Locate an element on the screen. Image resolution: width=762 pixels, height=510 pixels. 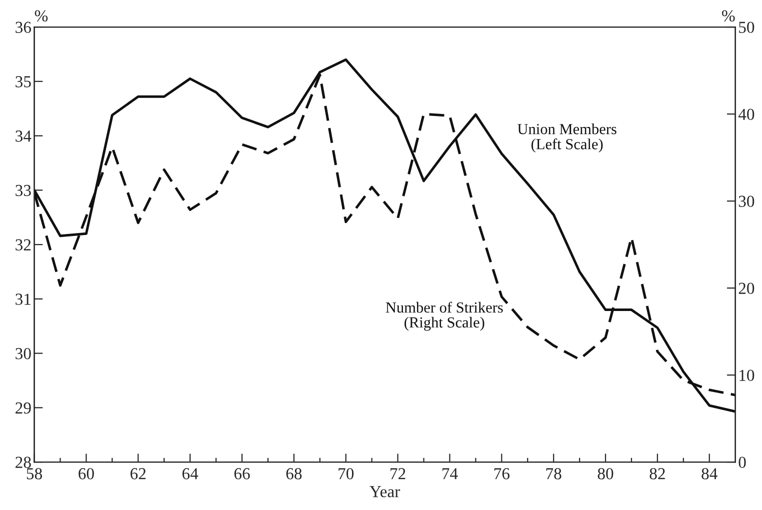
x-tick-label: 72 is located at coordinates (398, 474).